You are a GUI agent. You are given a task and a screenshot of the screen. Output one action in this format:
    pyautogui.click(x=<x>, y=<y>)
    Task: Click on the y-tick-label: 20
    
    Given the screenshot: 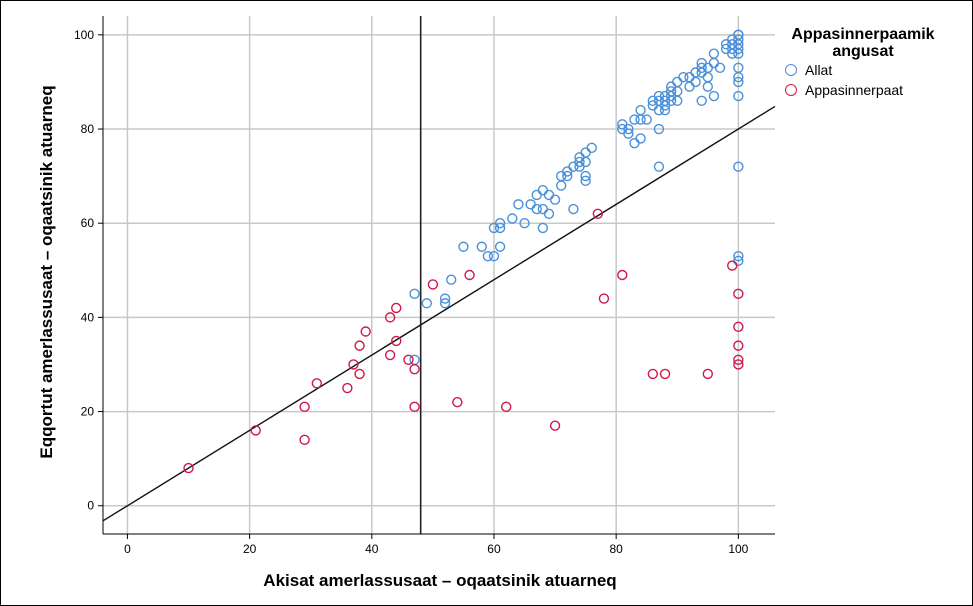 What is the action you would take?
    pyautogui.click(x=88, y=412)
    